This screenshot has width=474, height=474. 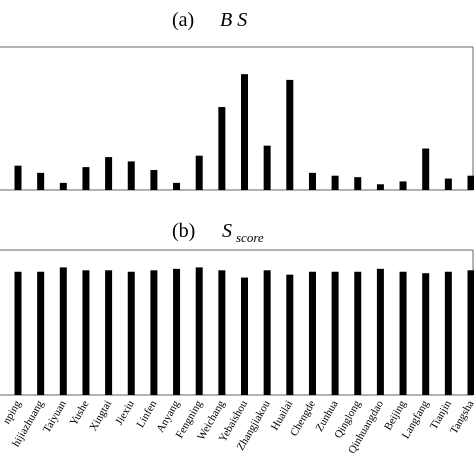 I want to click on x-tick-label: Taiyuan, so click(x=55, y=416).